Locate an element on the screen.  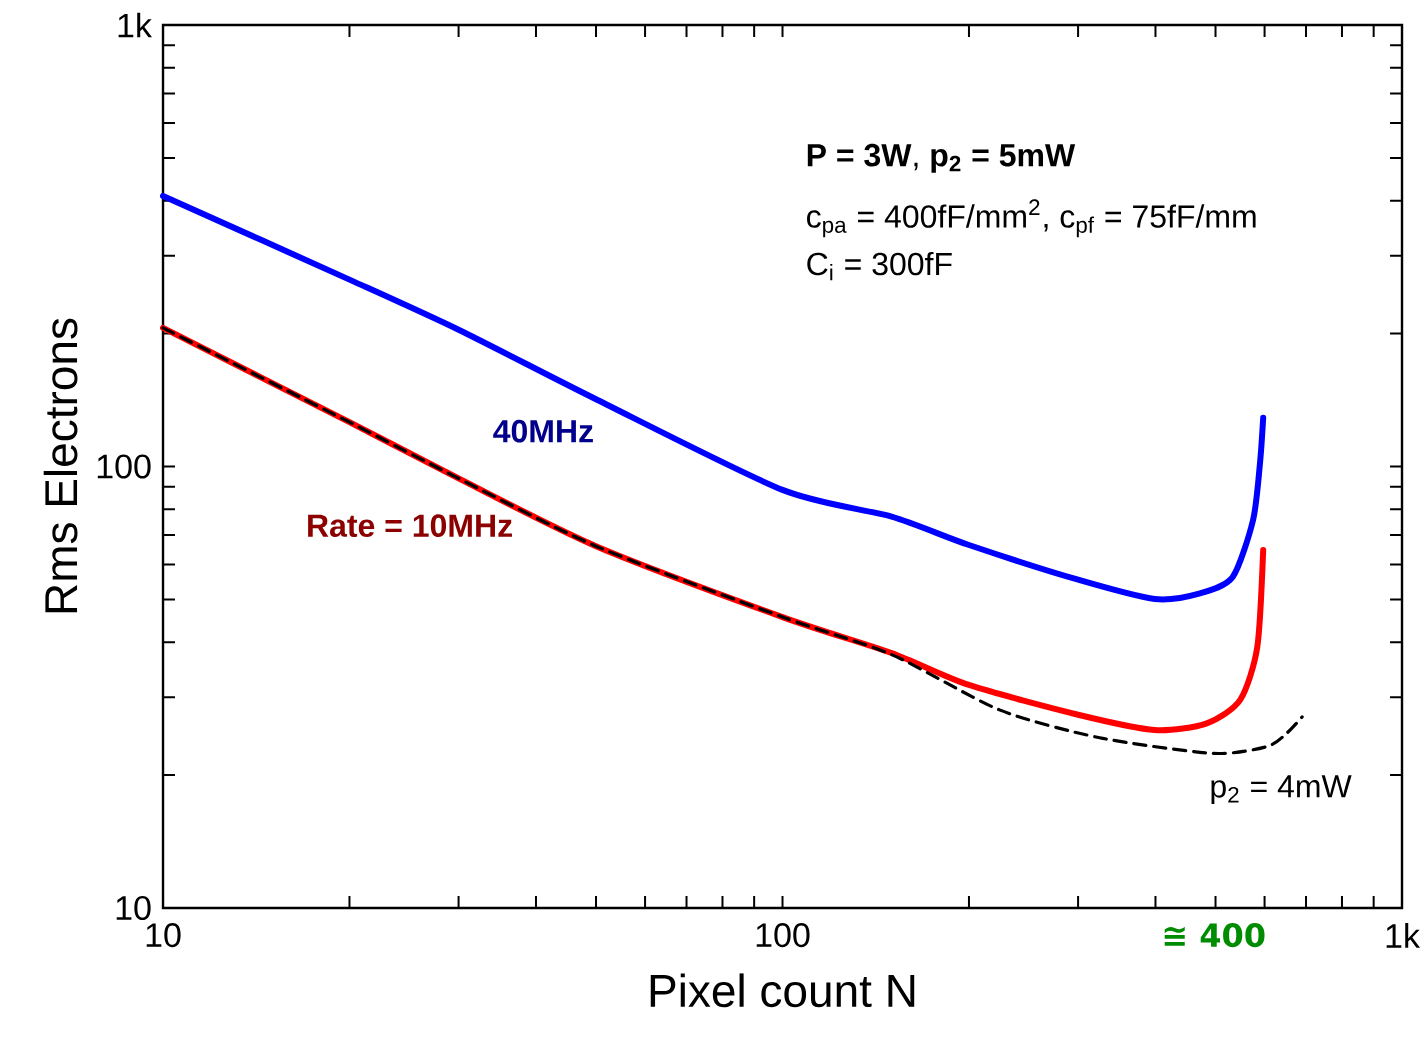
legend-label: p$_{2}$ = 4mW is located at coordinates (1281, 789).